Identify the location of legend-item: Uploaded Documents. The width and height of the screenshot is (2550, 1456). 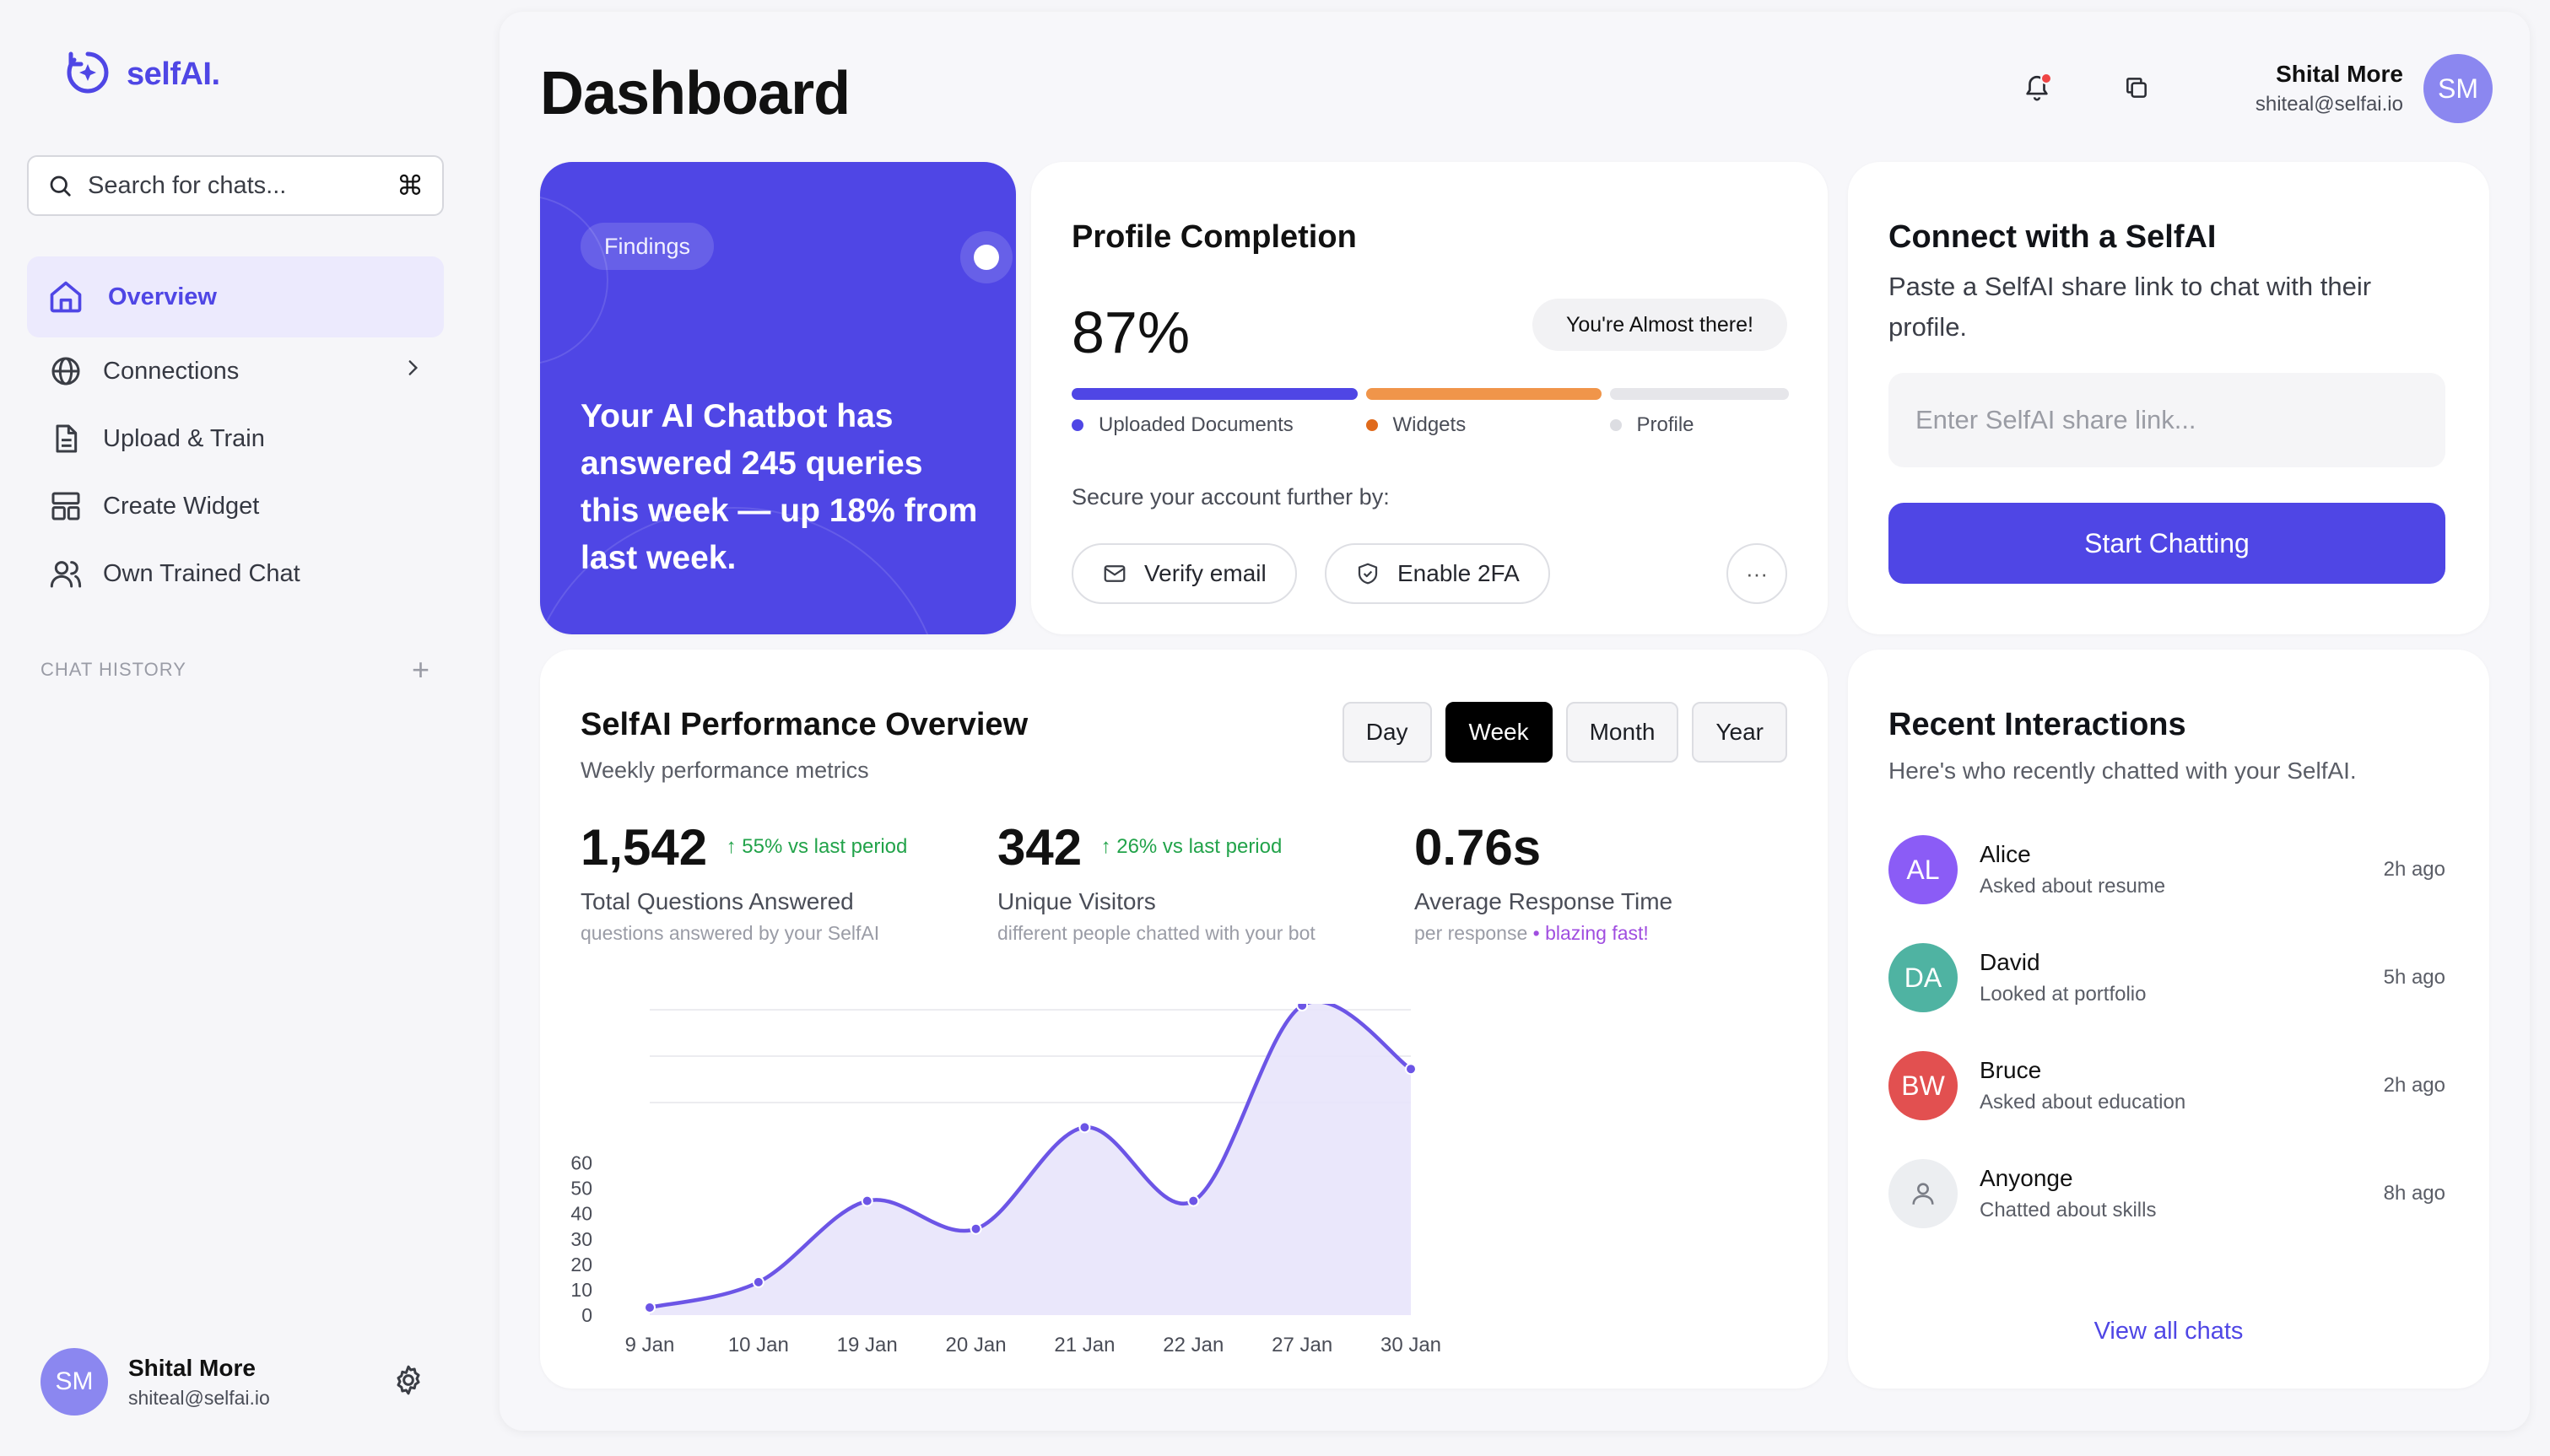
(1183, 425).